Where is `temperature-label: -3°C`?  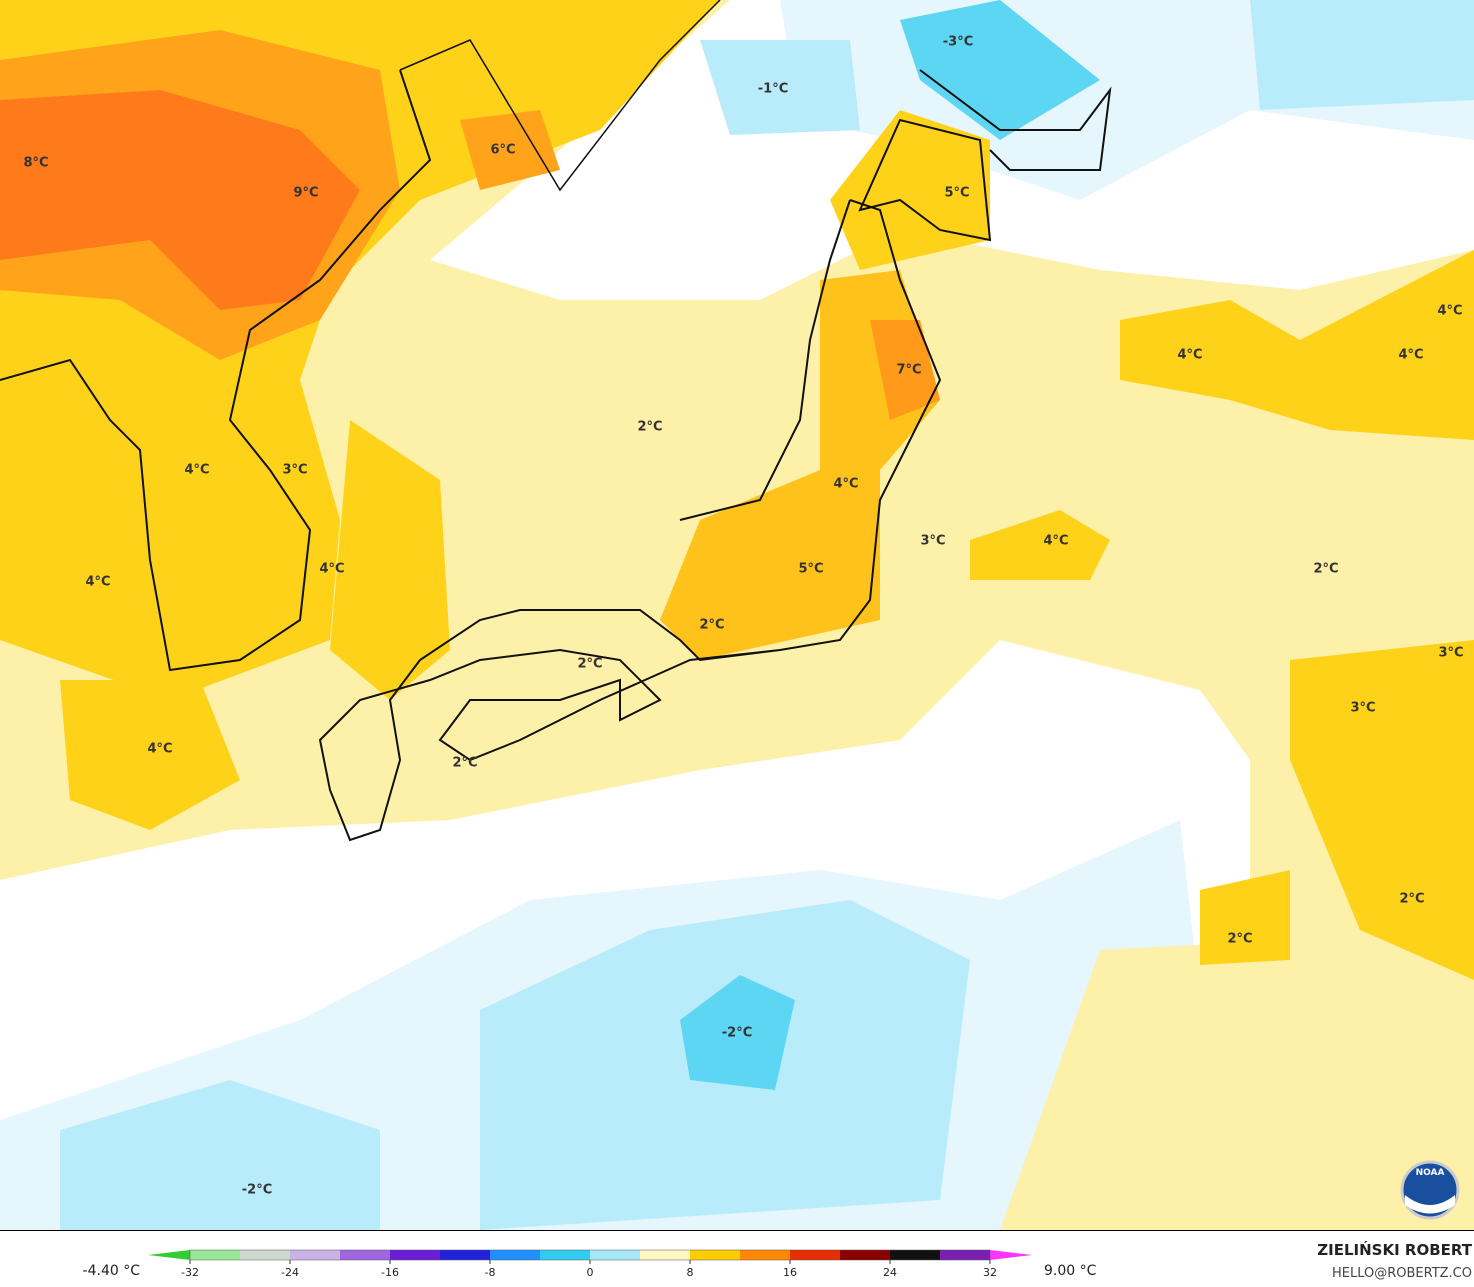
temperature-label: -3°C is located at coordinates (958, 42).